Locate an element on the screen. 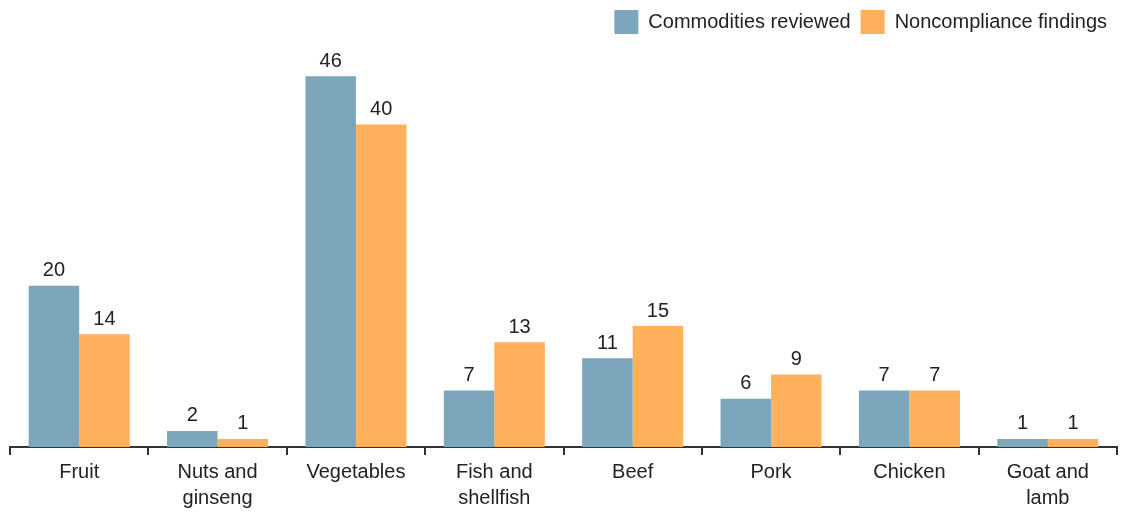 This screenshot has width=1123, height=519. data-label: 6 is located at coordinates (746, 382).